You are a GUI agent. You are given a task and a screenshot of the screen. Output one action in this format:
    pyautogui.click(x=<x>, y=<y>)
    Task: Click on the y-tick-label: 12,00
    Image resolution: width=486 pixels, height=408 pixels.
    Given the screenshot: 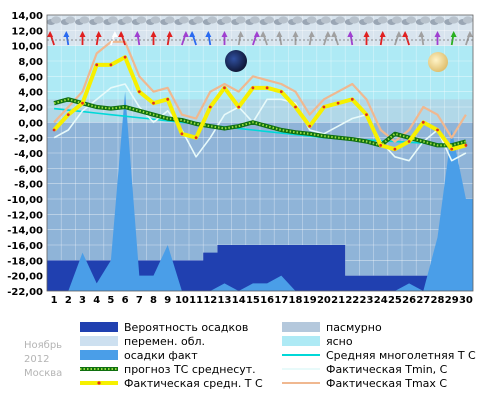 What is the action you would take?
    pyautogui.click(x=27, y=31)
    